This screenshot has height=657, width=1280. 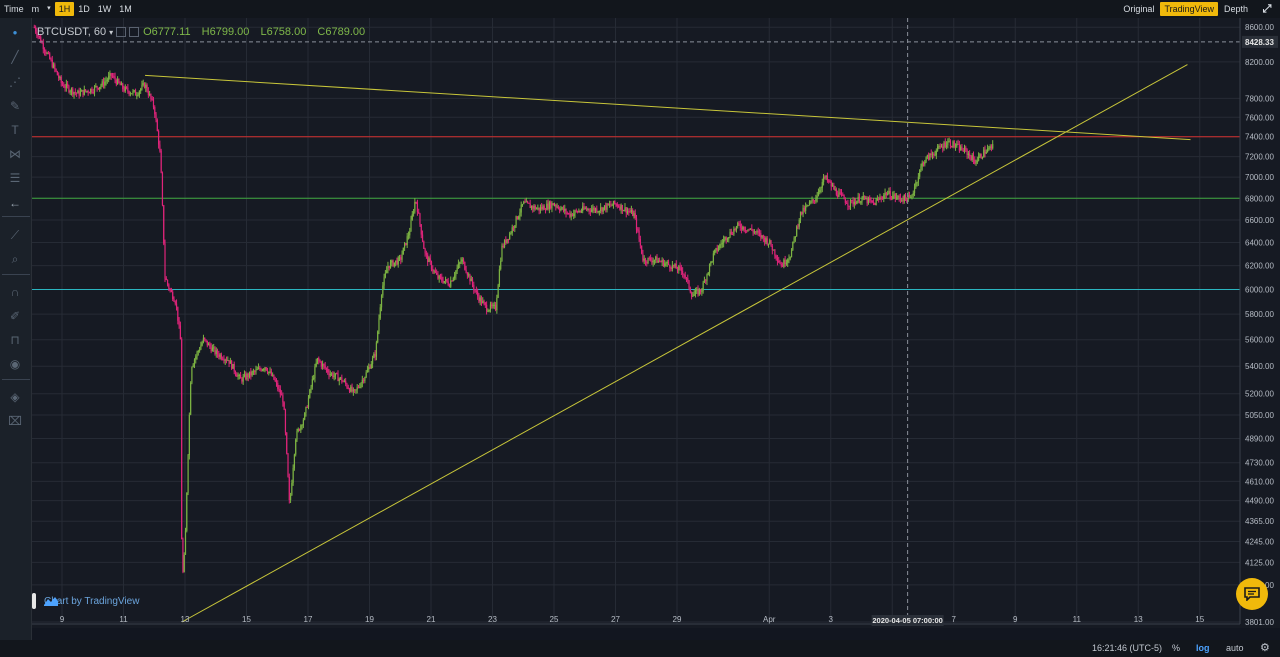 I want to click on chat-button, so click(x=1252, y=594).